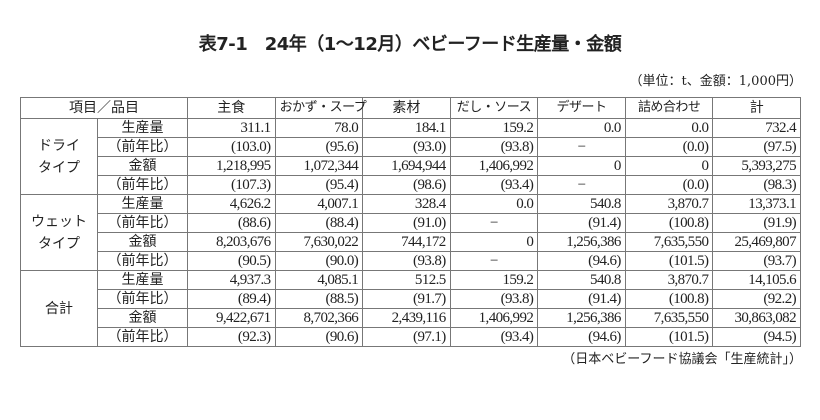  What do you see at coordinates (756, 108) in the screenshot?
I see `header-cell: 計` at bounding box center [756, 108].